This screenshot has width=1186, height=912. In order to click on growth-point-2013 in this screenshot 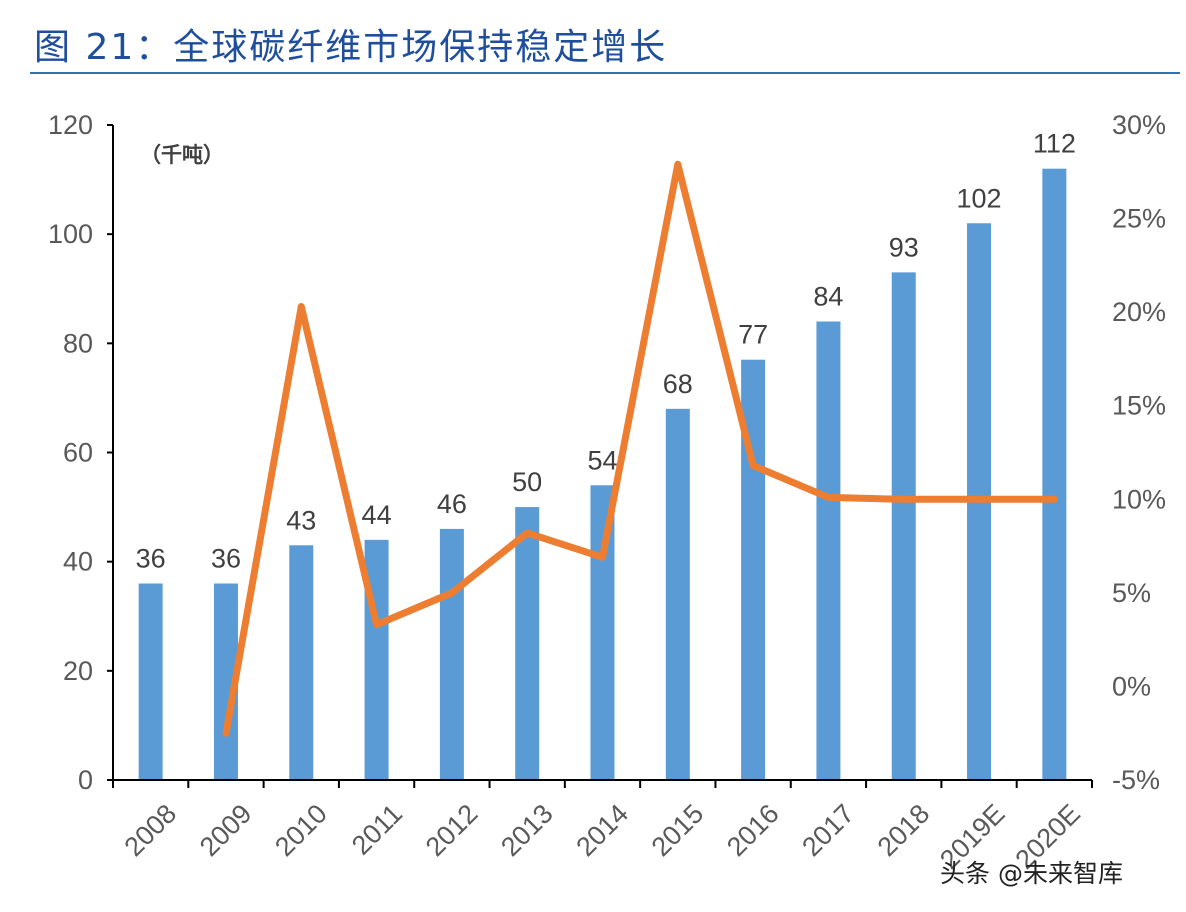, I will do `click(527, 532)`.